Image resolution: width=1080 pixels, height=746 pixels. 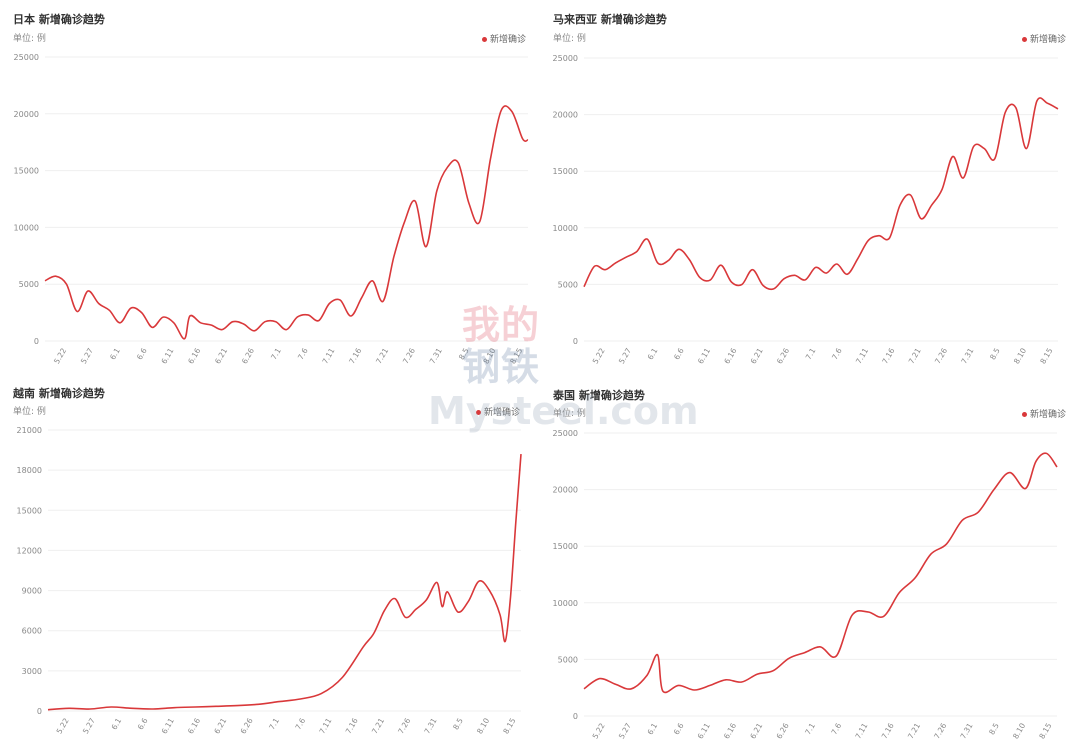 I want to click on y-tick-label: 3000, so click(x=32, y=671).